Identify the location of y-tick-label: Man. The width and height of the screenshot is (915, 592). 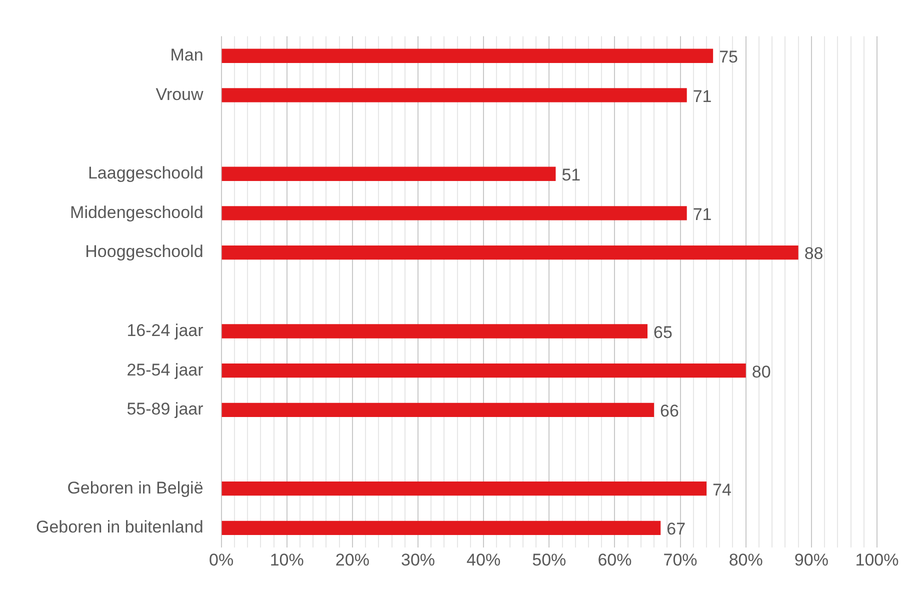
(187, 55).